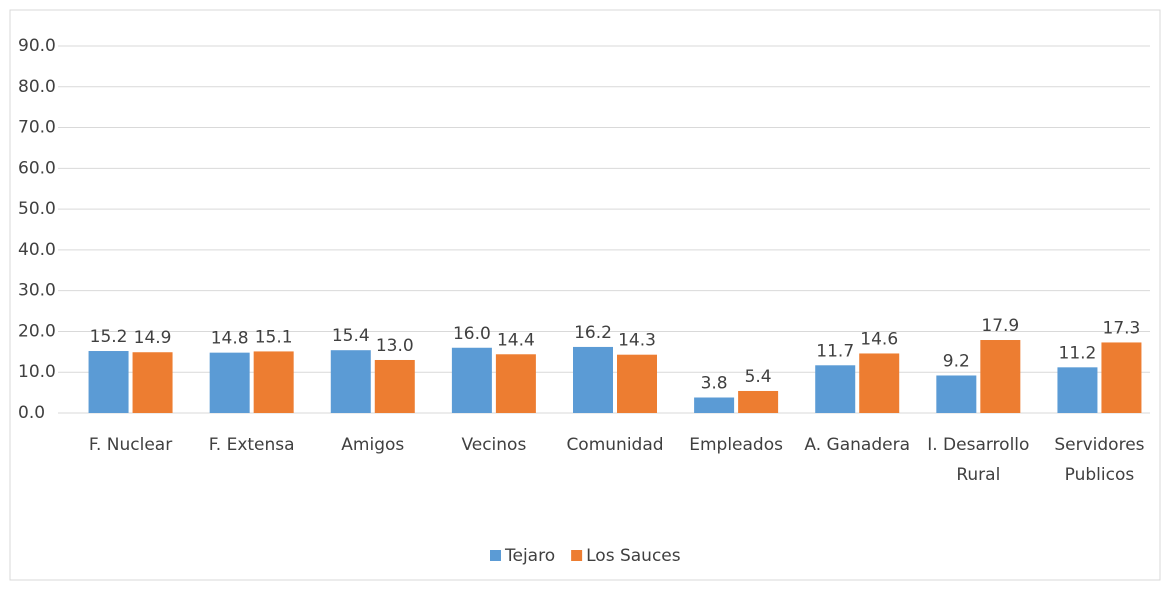 The height and width of the screenshot is (592, 1170). I want to click on legend-label: Los Sauces, so click(633, 556).